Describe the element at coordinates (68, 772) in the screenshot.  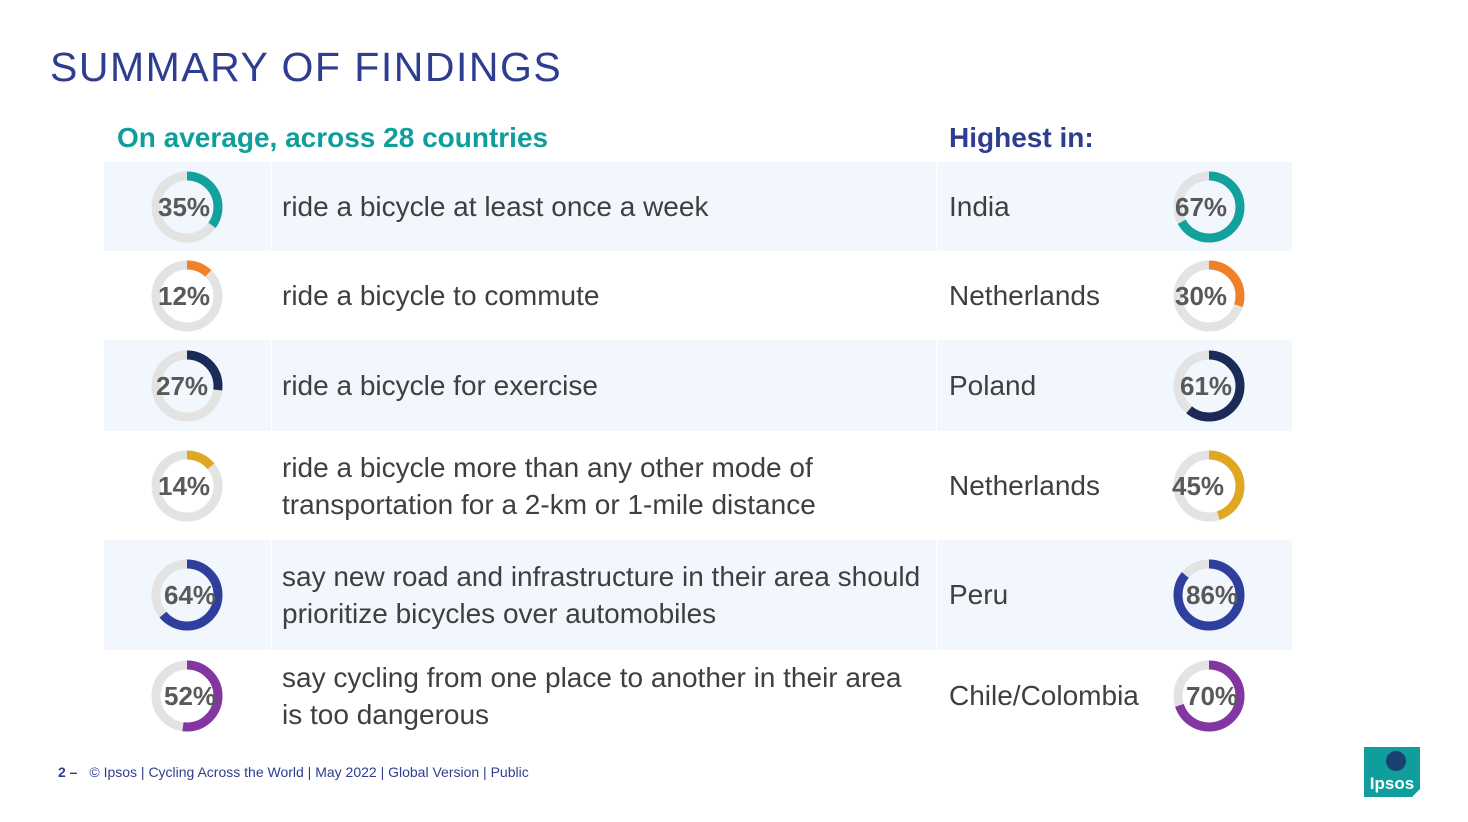
I see `page-number: 2 –` at that location.